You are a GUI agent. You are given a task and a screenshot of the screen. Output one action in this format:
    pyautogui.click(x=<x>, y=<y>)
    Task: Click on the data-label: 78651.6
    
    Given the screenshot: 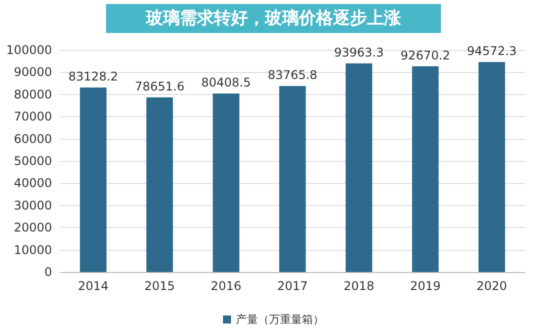 What is the action you would take?
    pyautogui.click(x=159, y=86)
    